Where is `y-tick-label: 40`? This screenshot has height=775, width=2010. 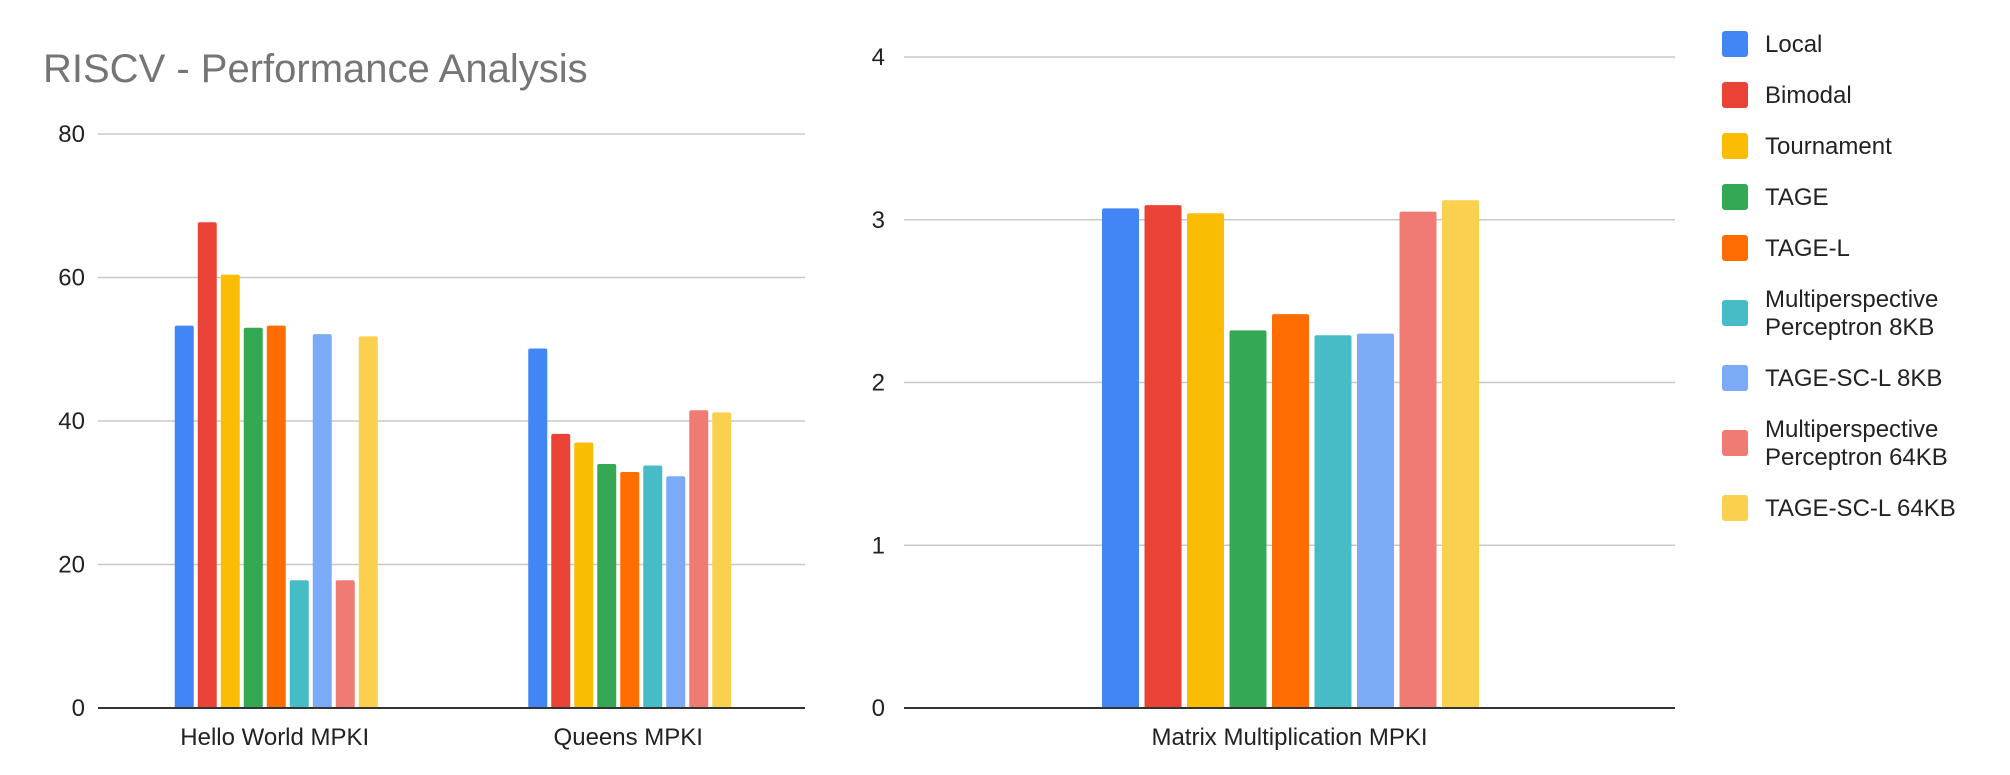 y-tick-label: 40 is located at coordinates (71, 421).